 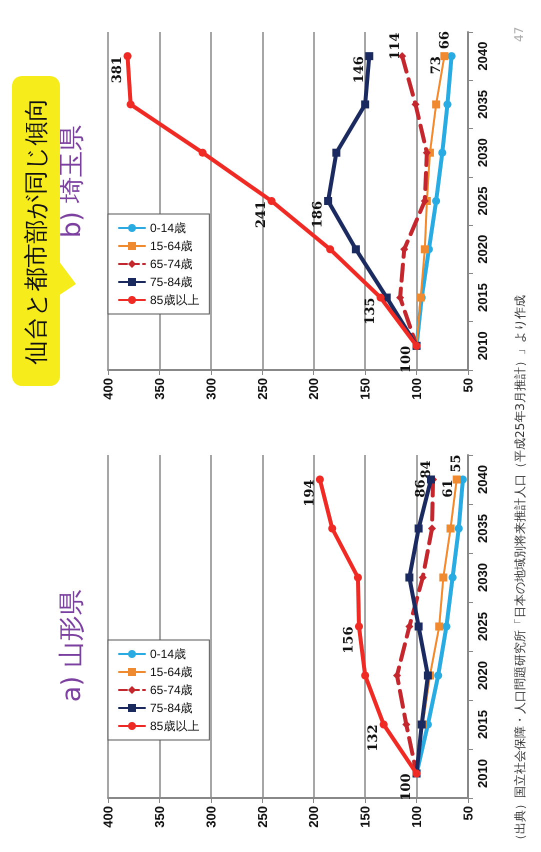 What do you see at coordinates (310, 493) in the screenshot?
I see `data-label: 194` at bounding box center [310, 493].